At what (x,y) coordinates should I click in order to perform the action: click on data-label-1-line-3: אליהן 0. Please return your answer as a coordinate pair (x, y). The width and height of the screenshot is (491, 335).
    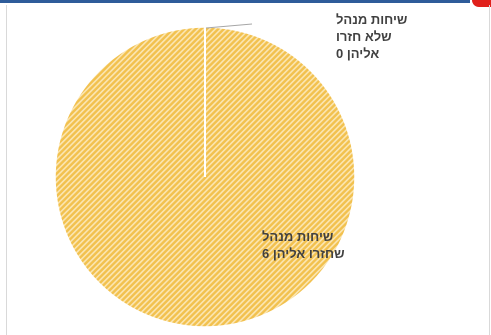
    Looking at the image, I should click on (357, 53).